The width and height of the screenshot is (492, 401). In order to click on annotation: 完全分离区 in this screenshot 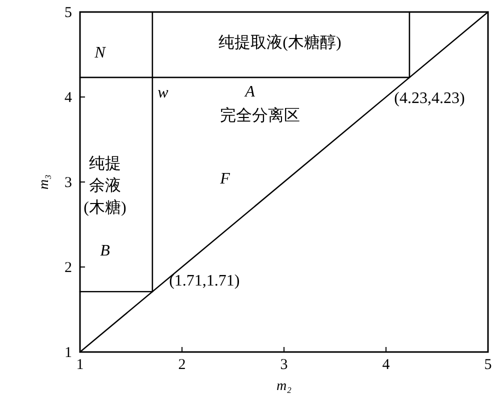, I will do `click(260, 115)`.